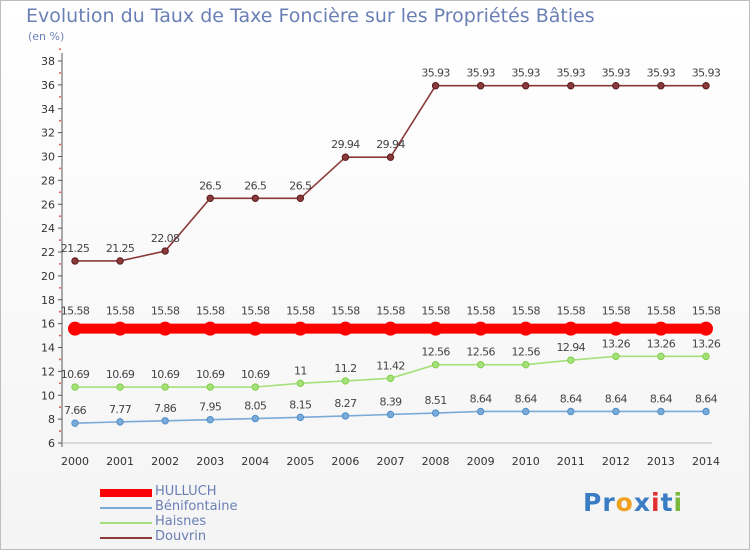  Describe the element at coordinates (51, 419) in the screenshot. I see `y-tick-label: 8` at that location.